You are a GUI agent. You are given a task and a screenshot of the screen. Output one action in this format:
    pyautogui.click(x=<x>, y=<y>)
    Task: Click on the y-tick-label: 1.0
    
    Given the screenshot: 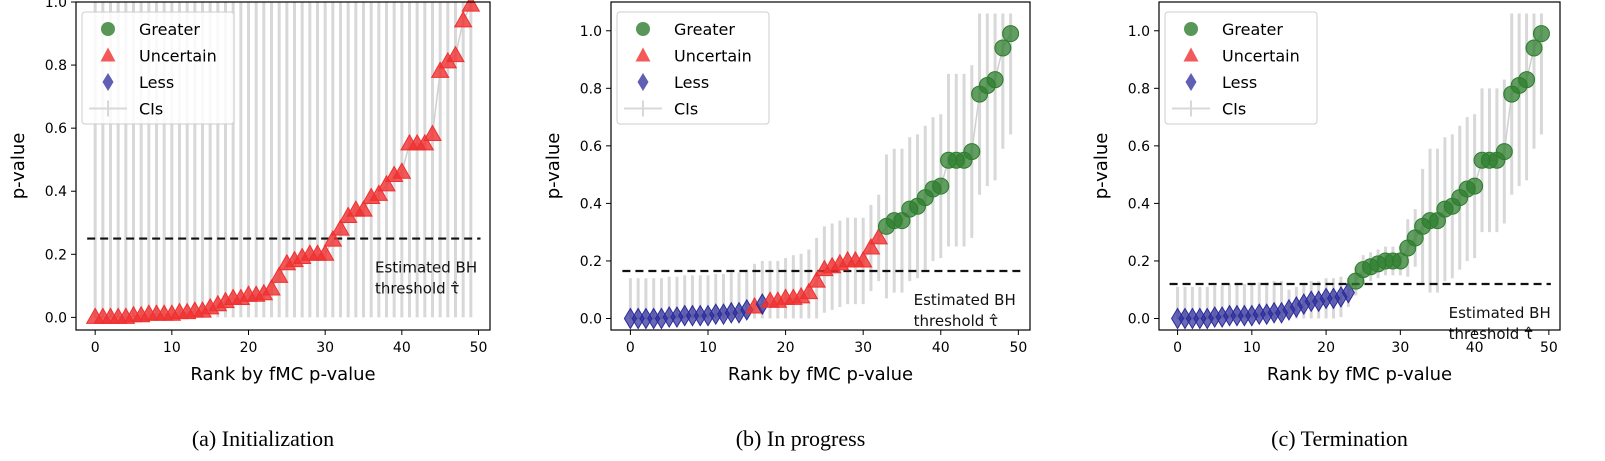 What is the action you would take?
    pyautogui.click(x=56, y=5)
    